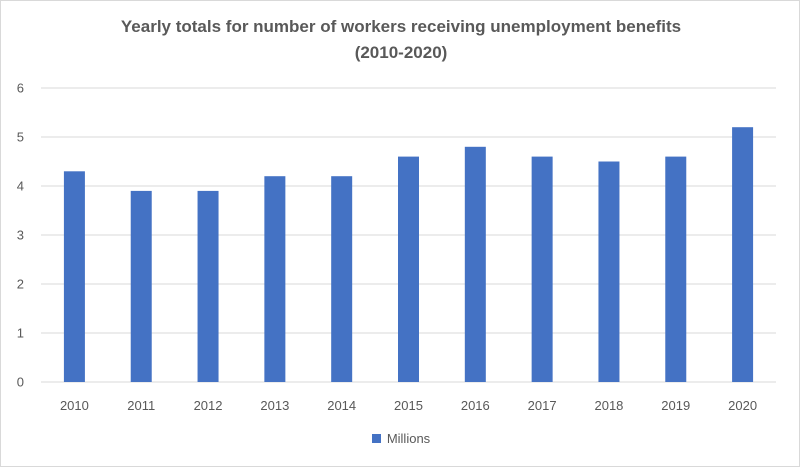  What do you see at coordinates (20, 186) in the screenshot?
I see `y-tick-label: 4` at bounding box center [20, 186].